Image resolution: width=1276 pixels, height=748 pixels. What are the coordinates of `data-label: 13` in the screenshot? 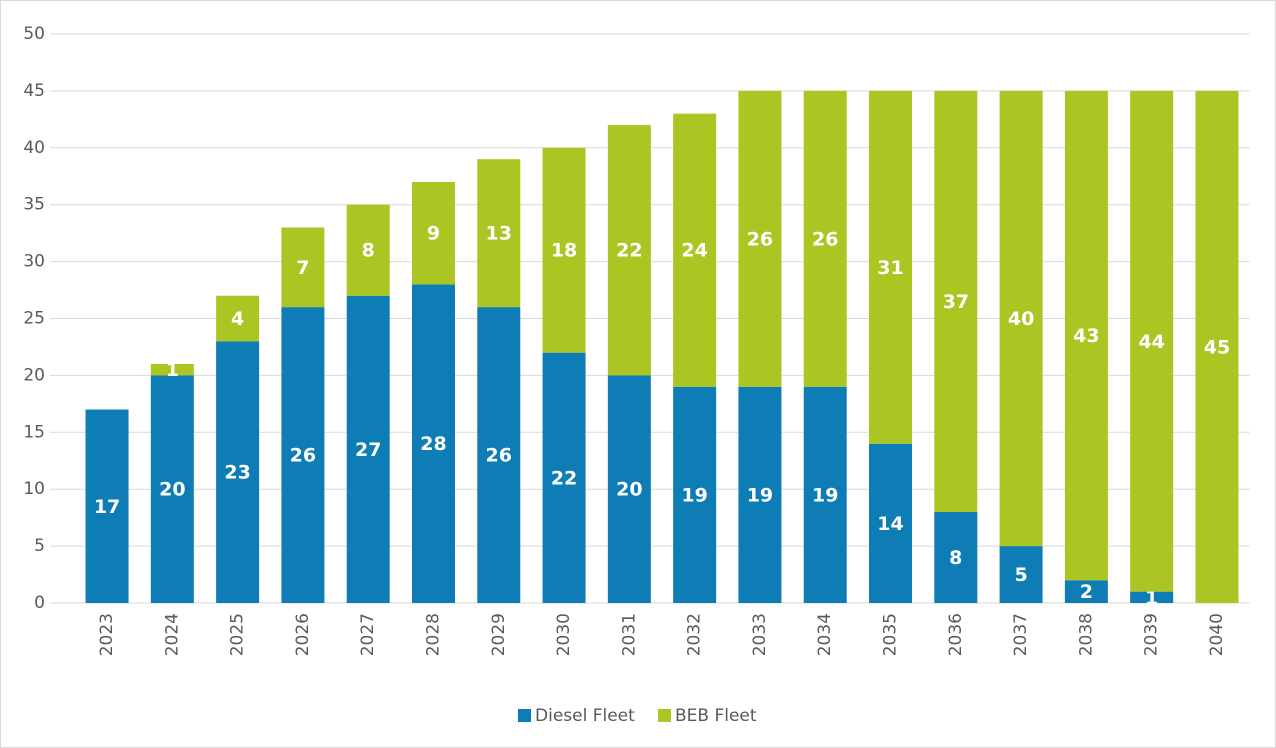 It's located at (499, 234).